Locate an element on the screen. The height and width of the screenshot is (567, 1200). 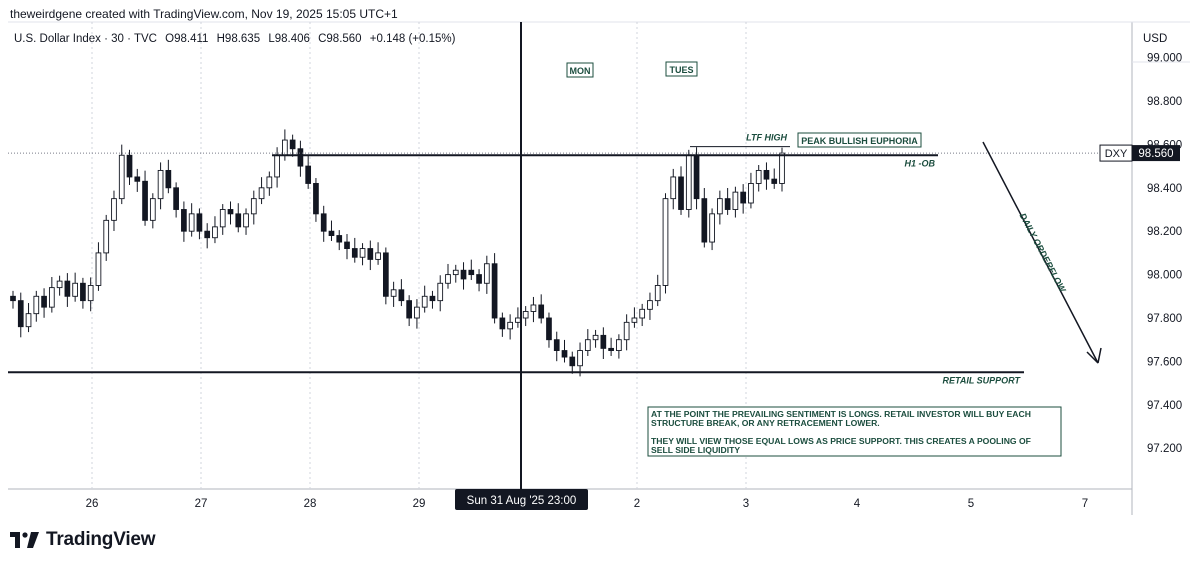
x-tick-label: 5 is located at coordinates (971, 504).